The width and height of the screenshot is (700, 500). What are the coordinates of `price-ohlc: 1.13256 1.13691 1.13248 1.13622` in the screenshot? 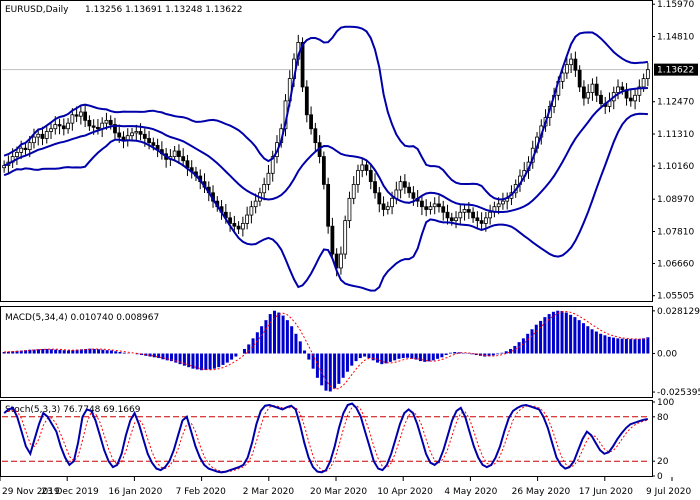 It's located at (163, 10).